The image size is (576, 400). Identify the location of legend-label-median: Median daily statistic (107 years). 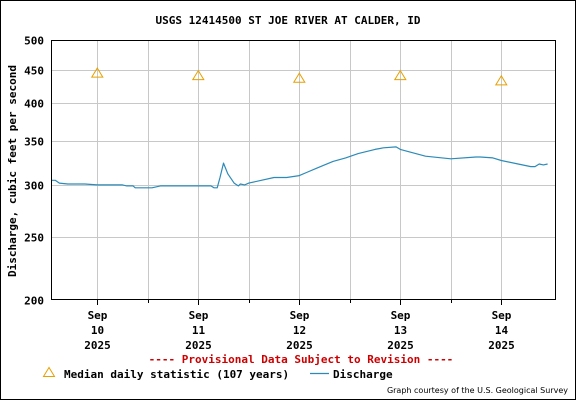
(176, 374).